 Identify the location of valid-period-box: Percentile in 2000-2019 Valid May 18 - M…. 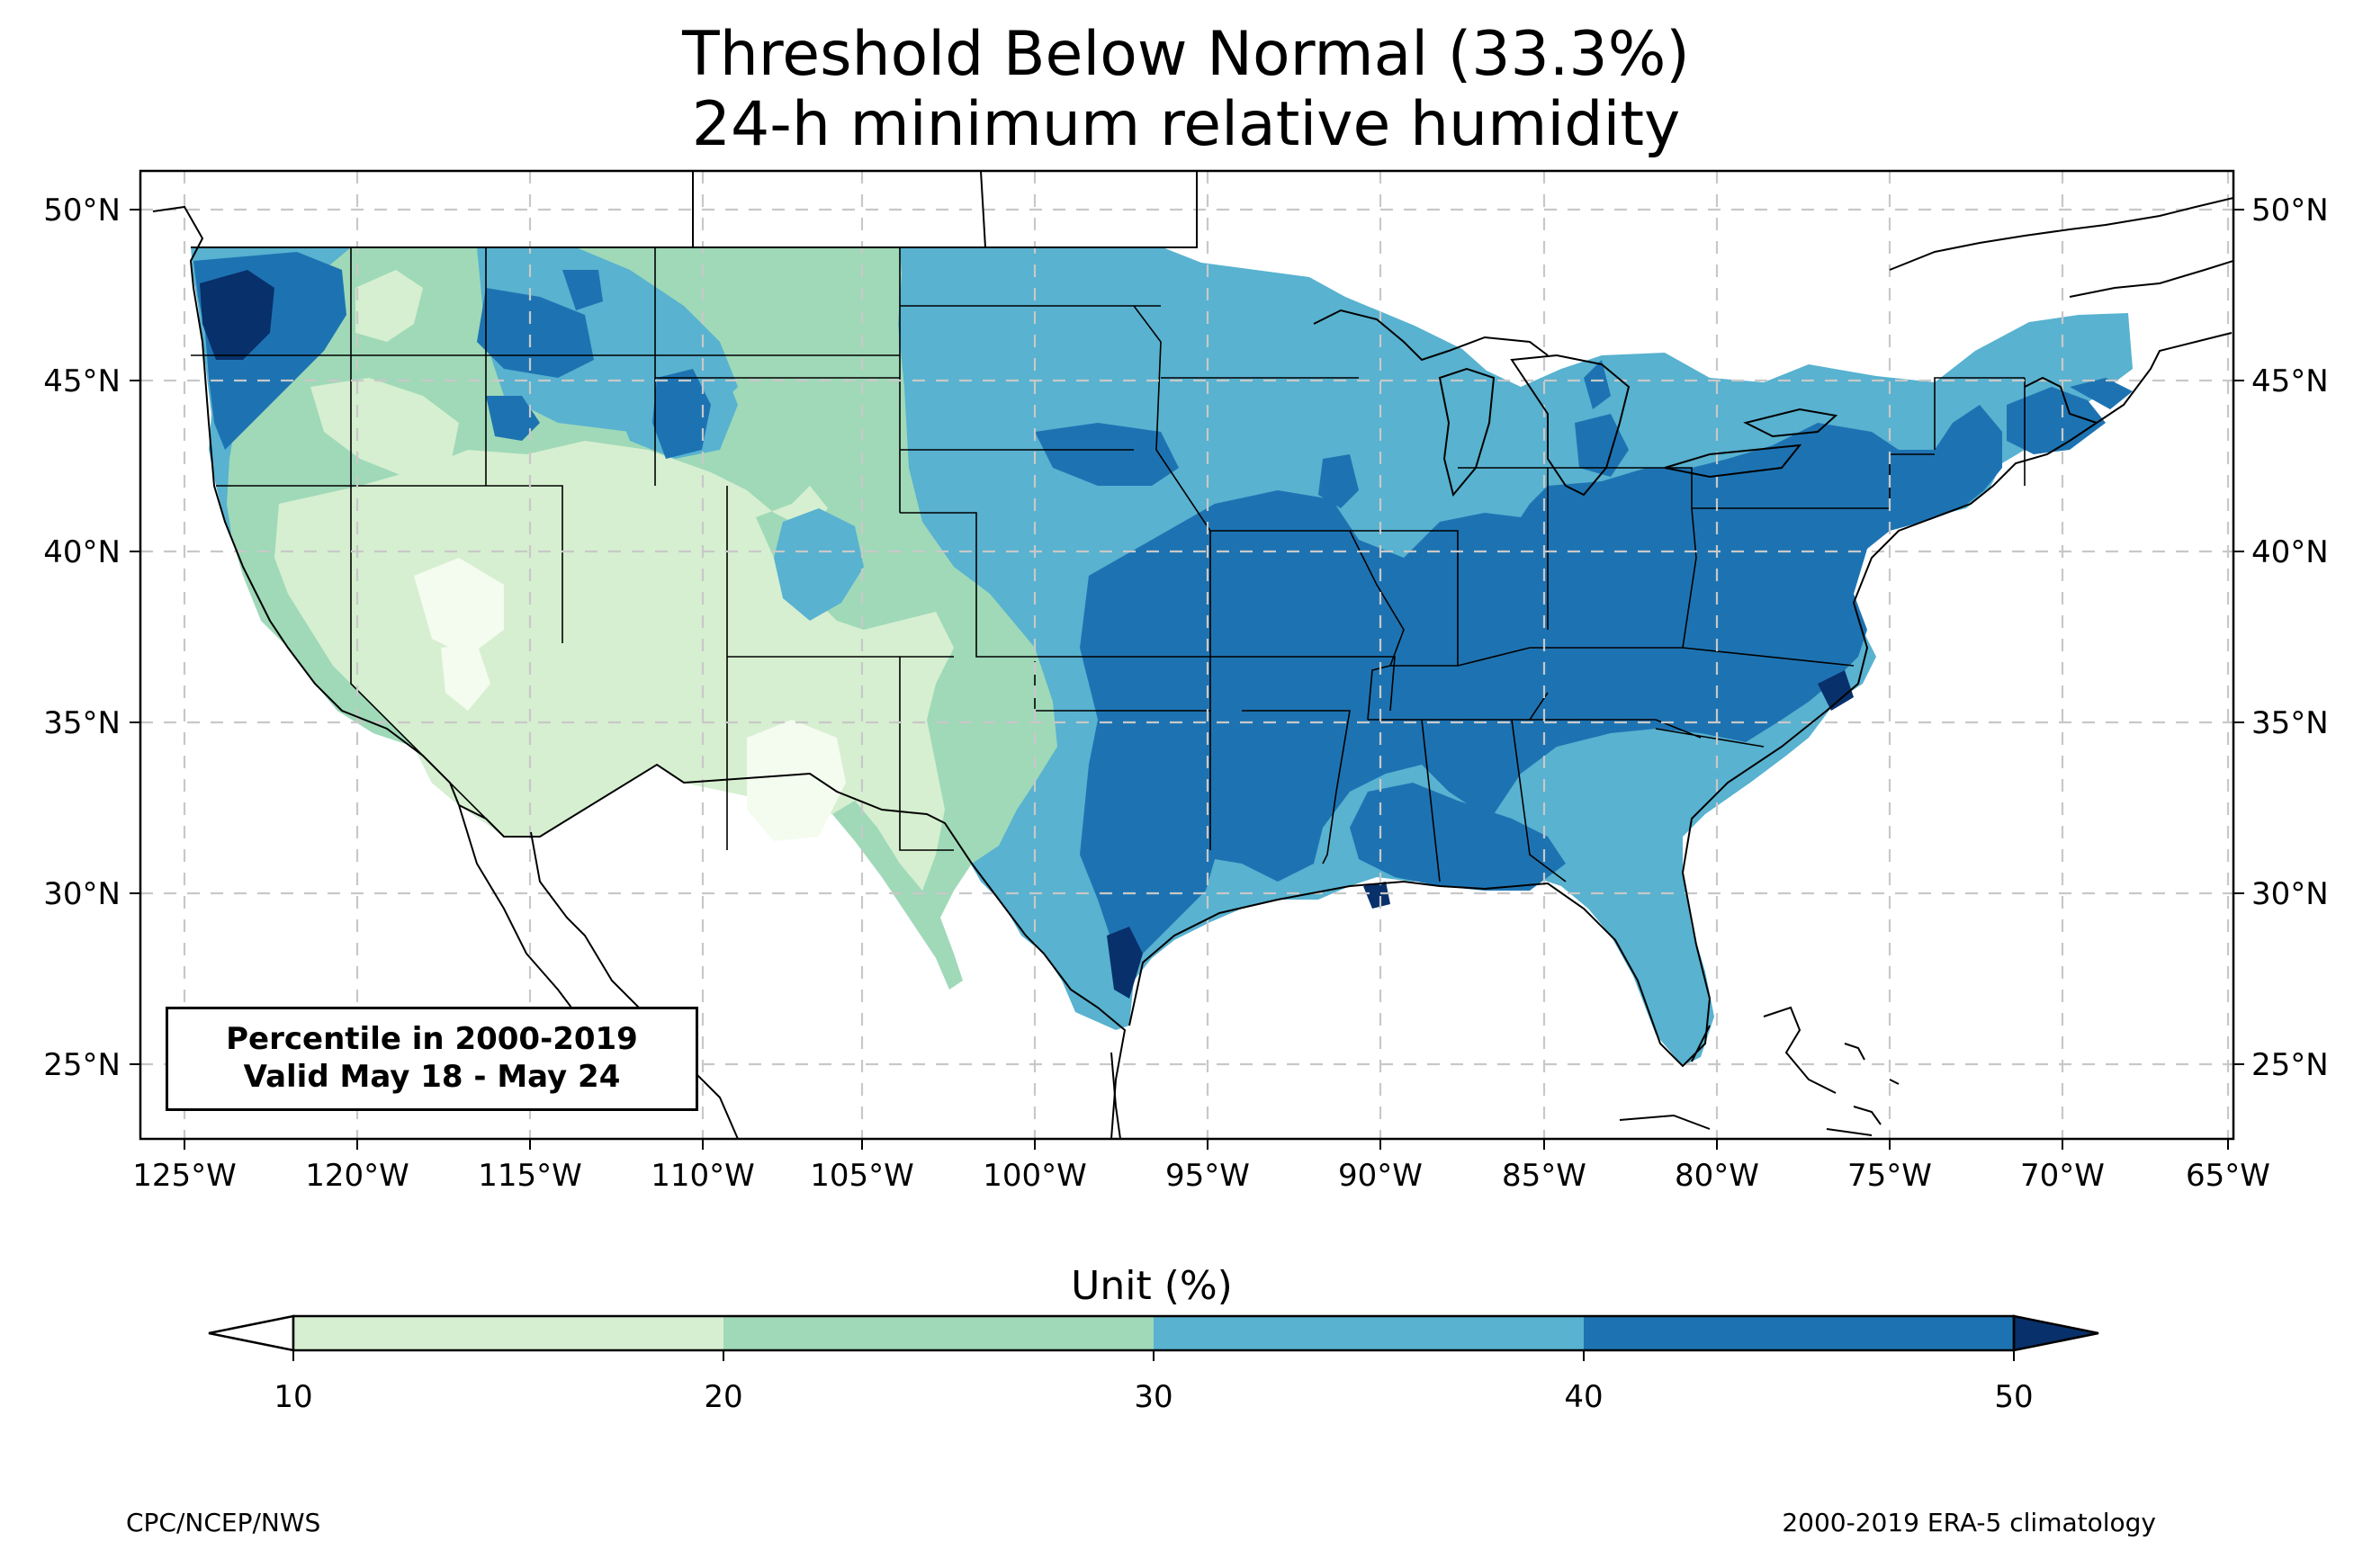
(432, 1059).